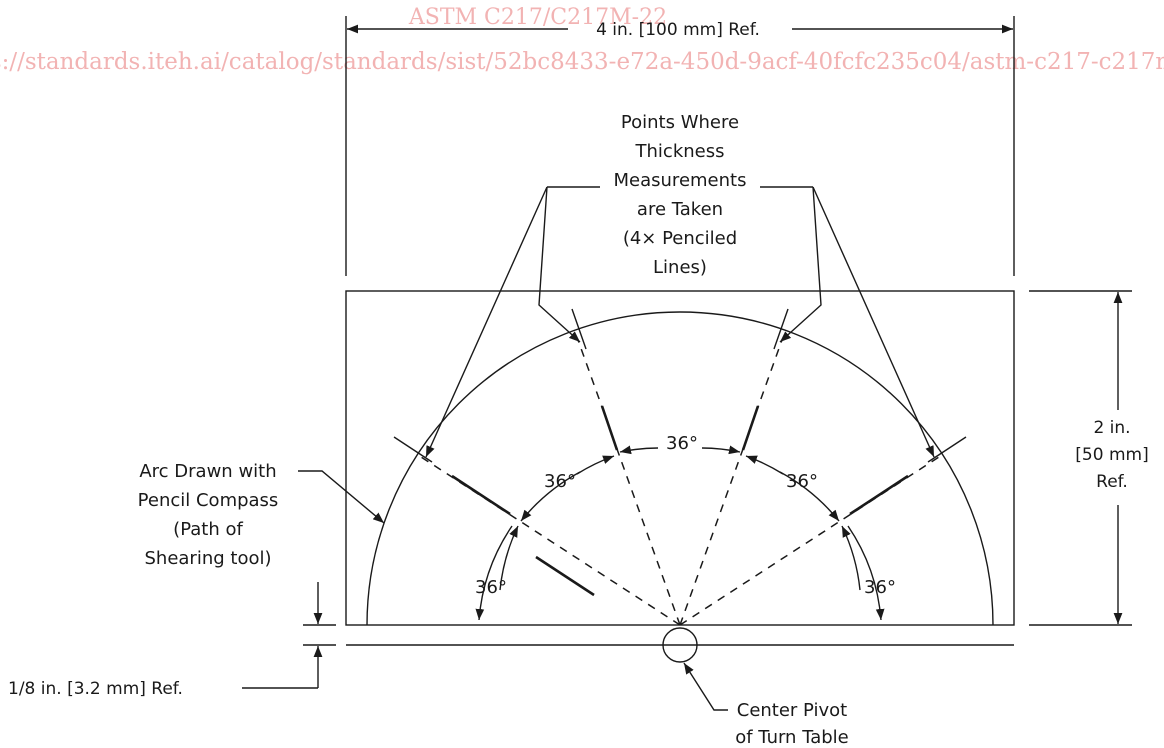 This screenshot has height=748, width=1164. I want to click on arc-note-line-4: Shearing tool), so click(207, 558).